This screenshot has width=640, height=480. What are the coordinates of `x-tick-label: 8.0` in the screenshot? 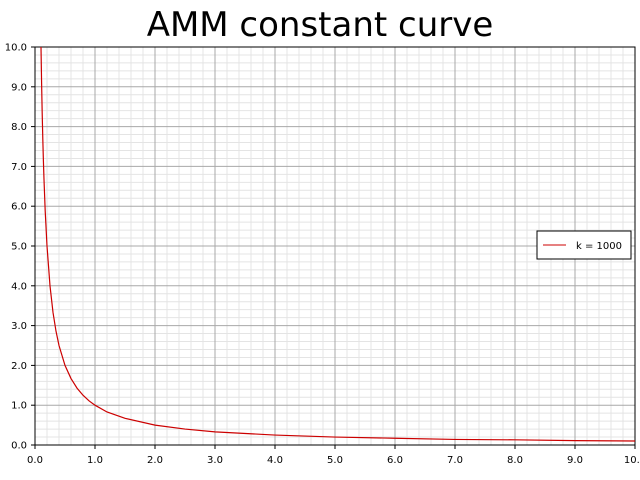 It's located at (515, 460).